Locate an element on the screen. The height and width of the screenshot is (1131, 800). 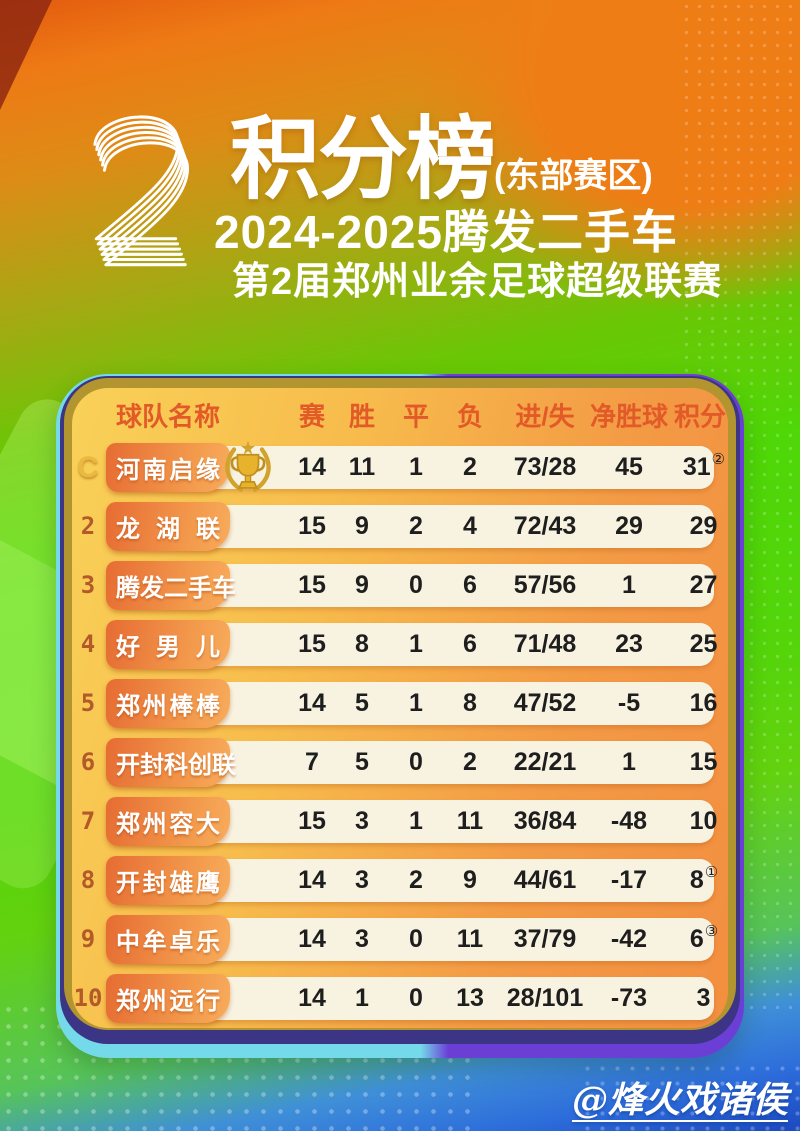
team-name-pill: 开封科创联 is located at coordinates (171, 762).